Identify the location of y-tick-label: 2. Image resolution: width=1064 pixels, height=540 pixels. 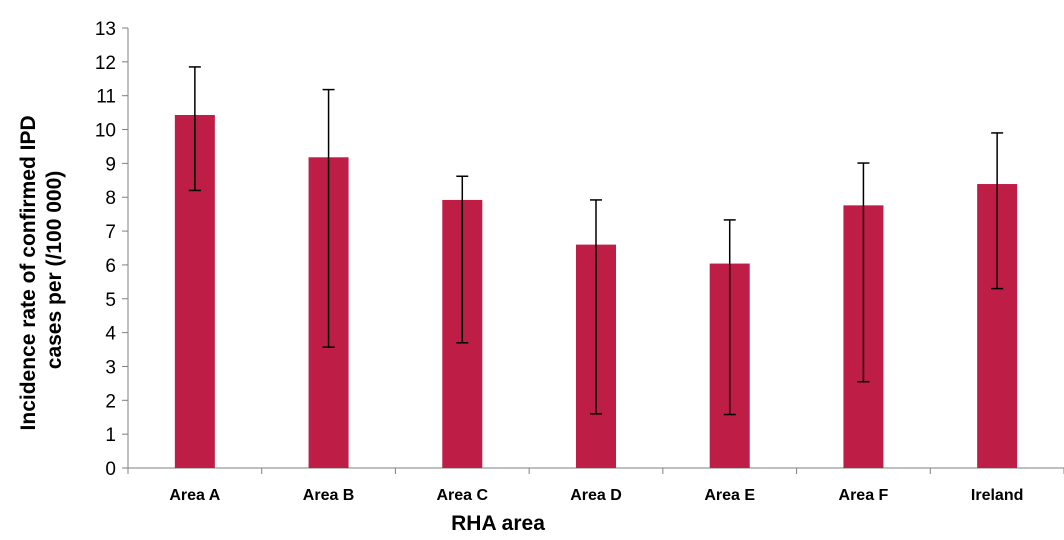
(110, 401).